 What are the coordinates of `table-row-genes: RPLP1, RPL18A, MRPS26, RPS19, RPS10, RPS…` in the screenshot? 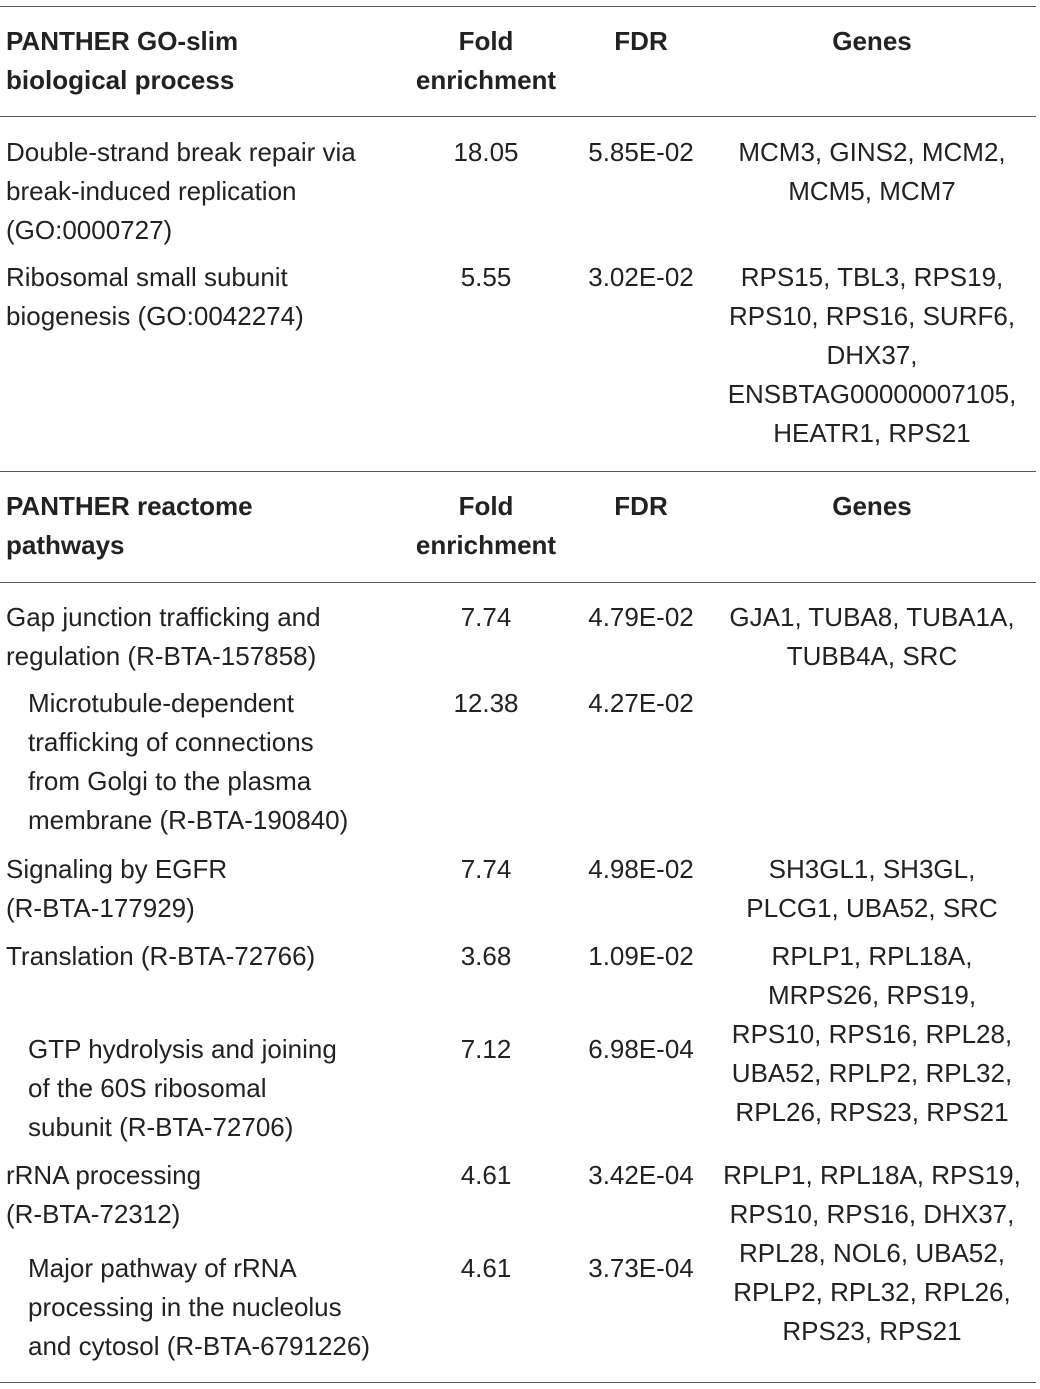 It's located at (872, 1034).